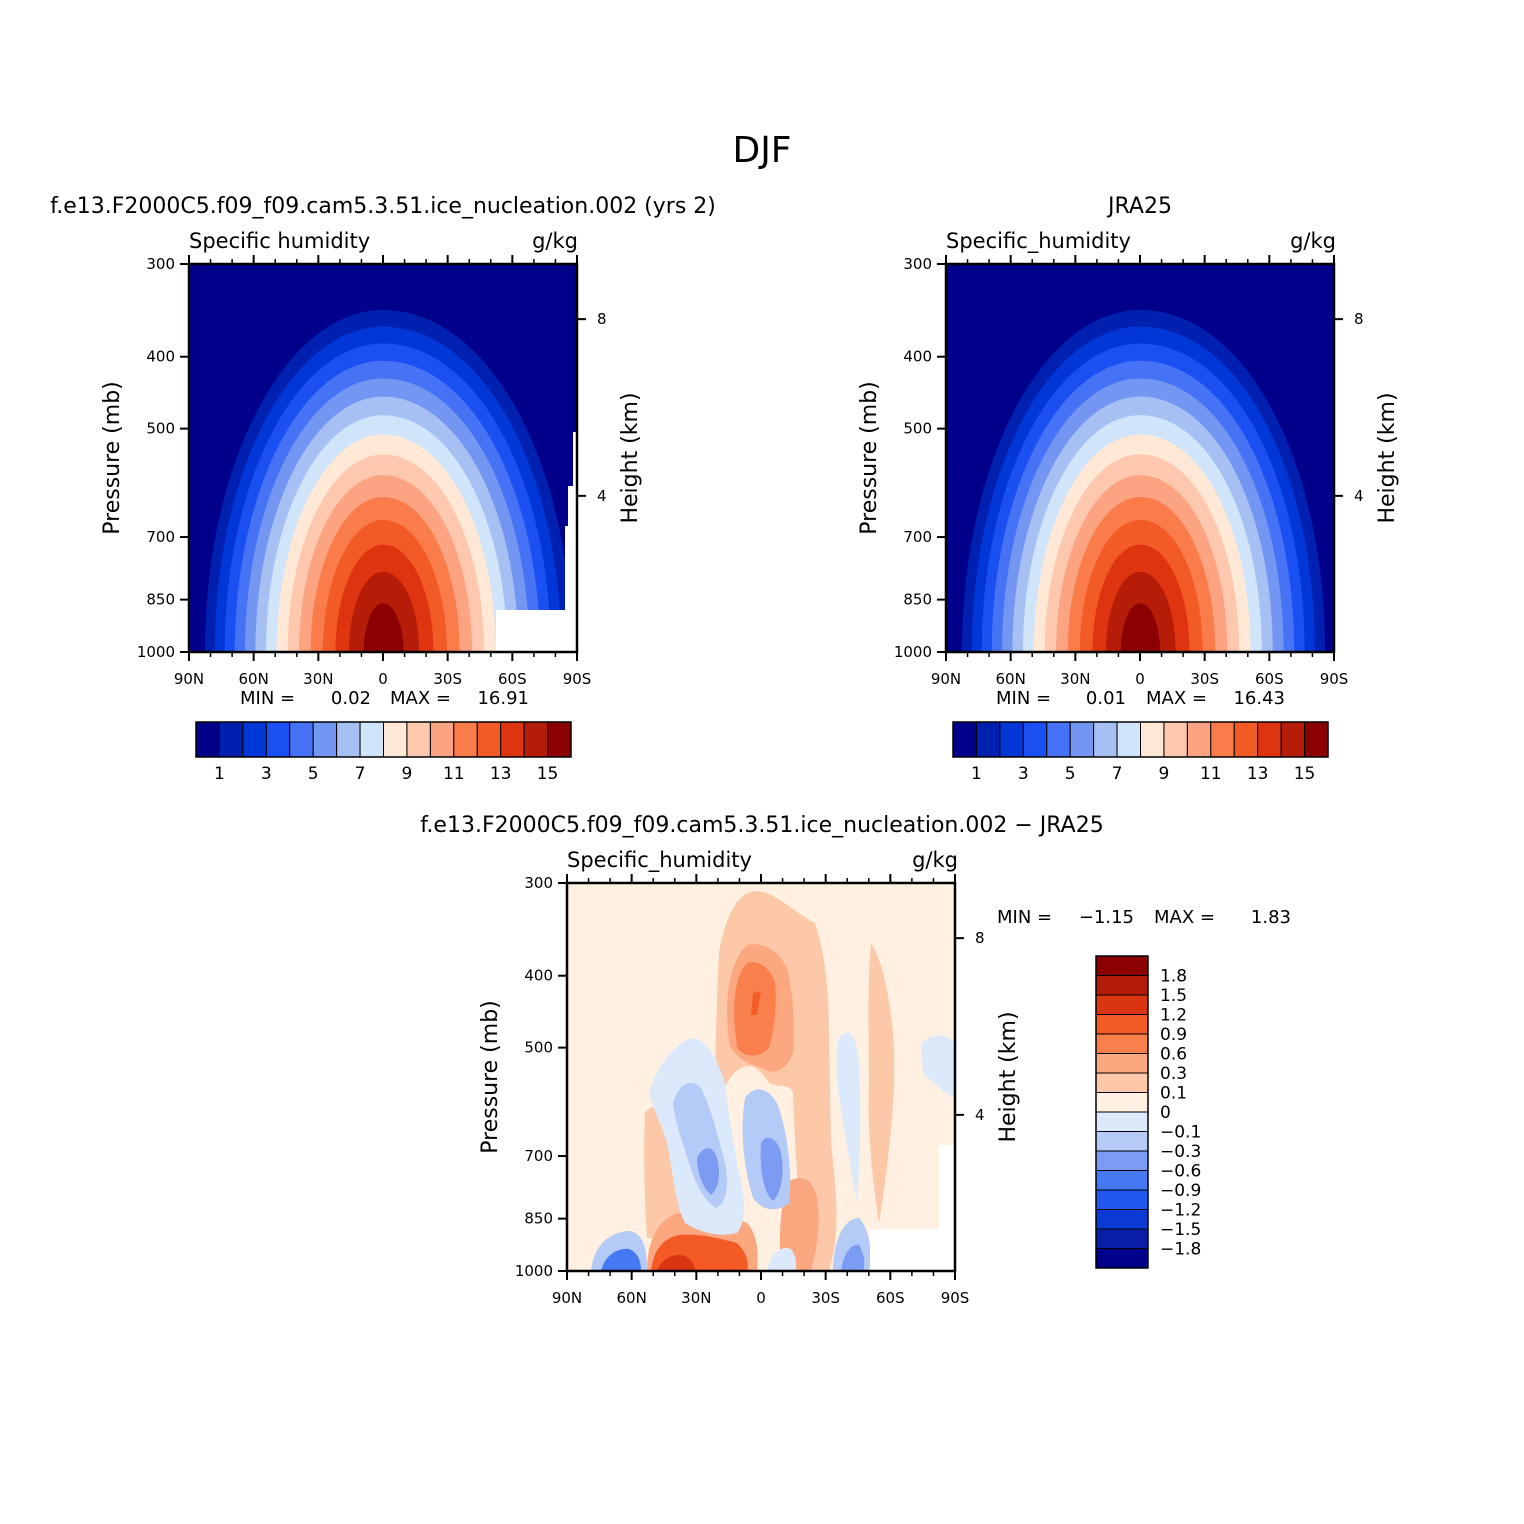 This screenshot has width=1524, height=1524. What do you see at coordinates (160, 357) in the screenshot?
I see `y-tick-label: 400` at bounding box center [160, 357].